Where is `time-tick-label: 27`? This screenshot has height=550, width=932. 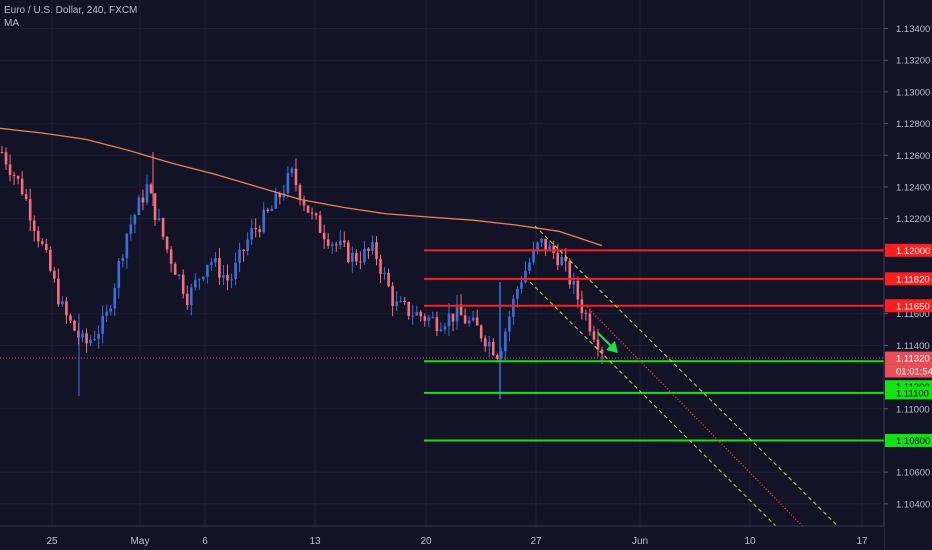 time-tick-label: 27 is located at coordinates (536, 541).